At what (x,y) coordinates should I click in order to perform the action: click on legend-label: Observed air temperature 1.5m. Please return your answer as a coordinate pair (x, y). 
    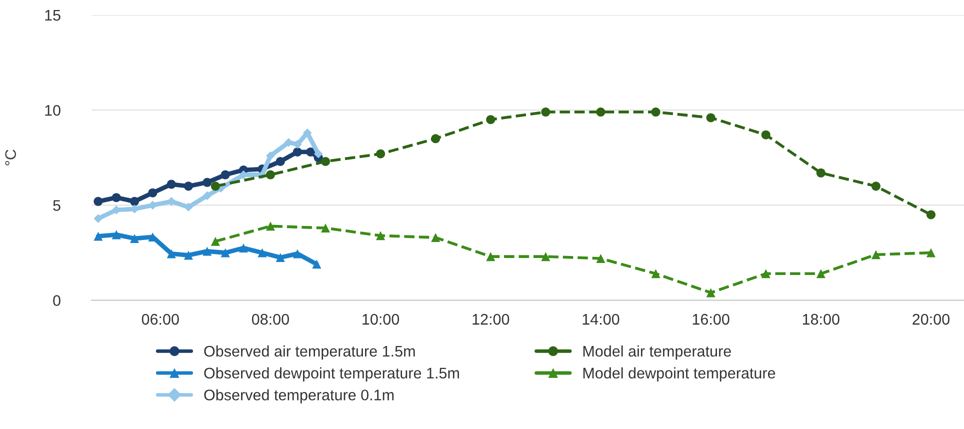
    Looking at the image, I should click on (309, 352).